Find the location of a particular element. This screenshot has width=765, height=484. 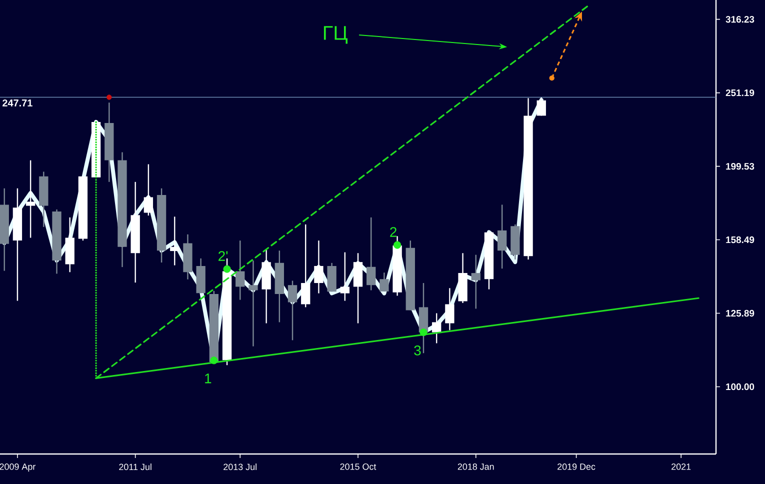

ref-line-label: 247.71 is located at coordinates (17, 102).